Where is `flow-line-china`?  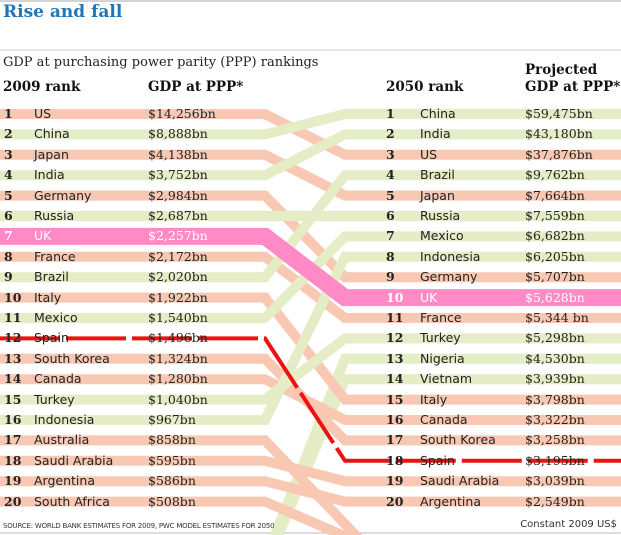 flow-line-china is located at coordinates (310, 124).